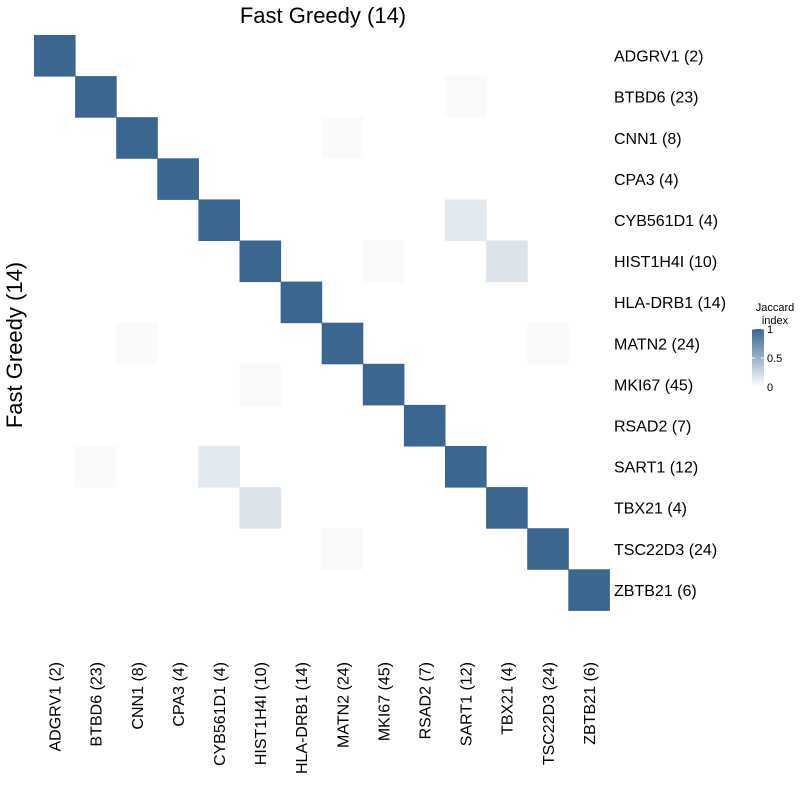 This screenshot has width=800, height=800. Describe the element at coordinates (220, 714) in the screenshot. I see `column-label: CYB561D1 (4)` at that location.